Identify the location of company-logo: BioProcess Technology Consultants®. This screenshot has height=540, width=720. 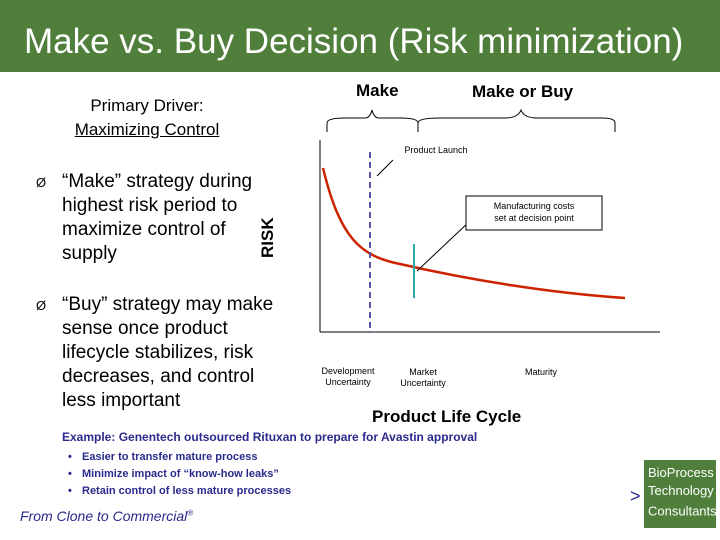
(682, 494).